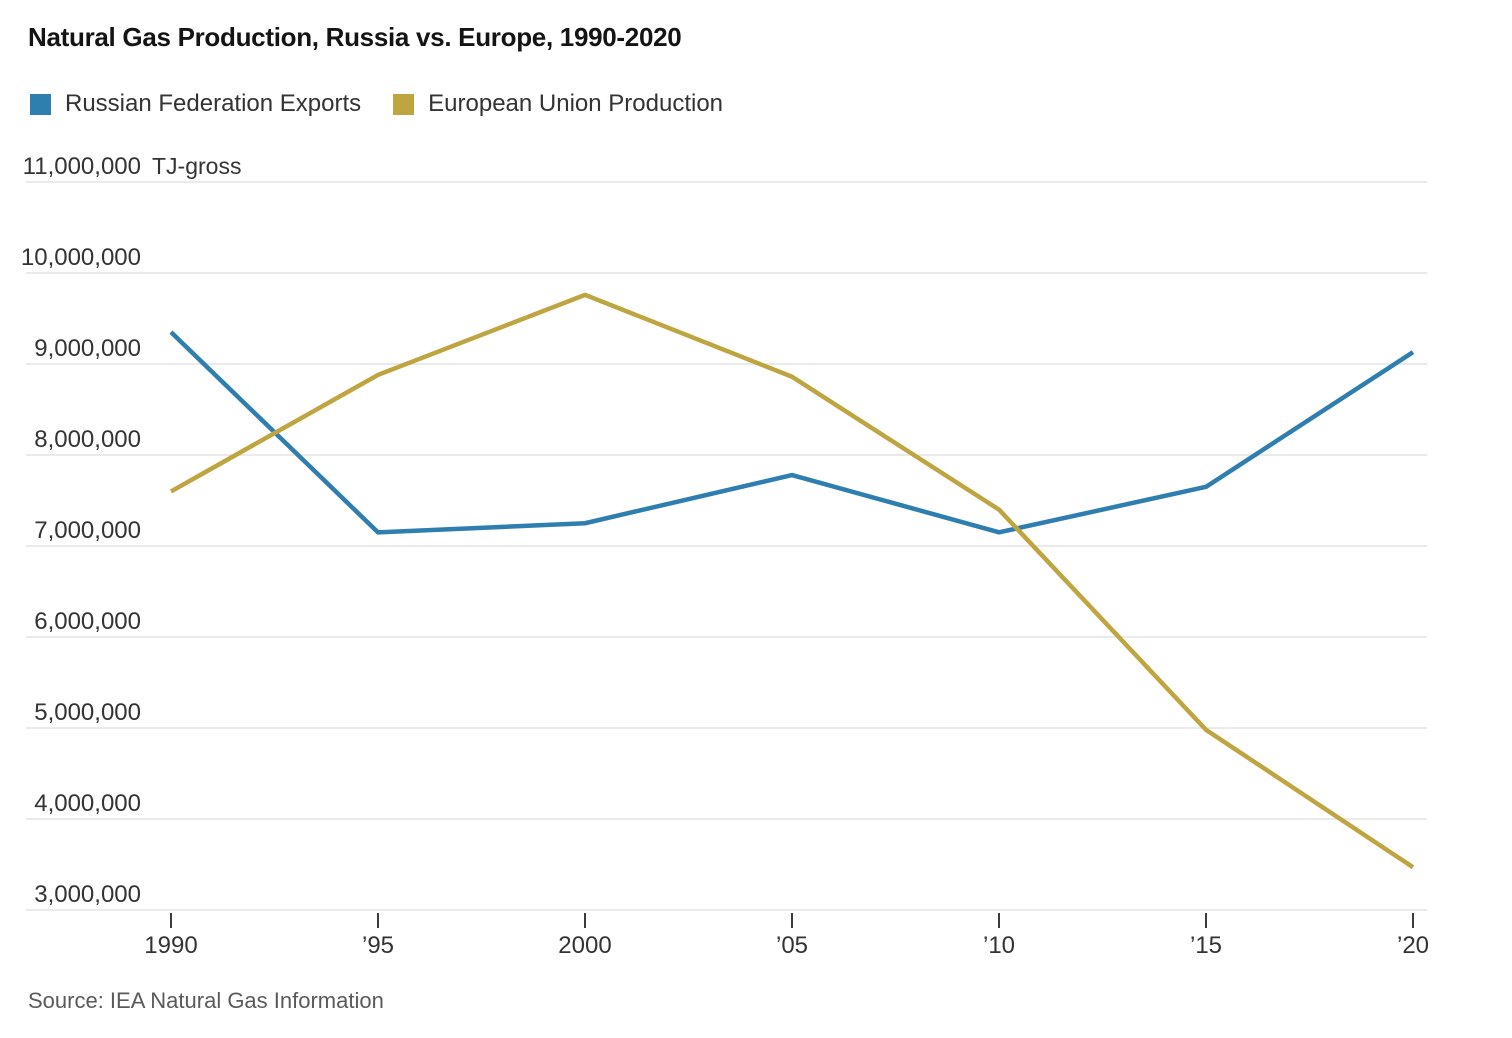 This screenshot has width=1512, height=1038. What do you see at coordinates (196, 166) in the screenshot?
I see `y-axis-unit-label: TJ-gross` at bounding box center [196, 166].